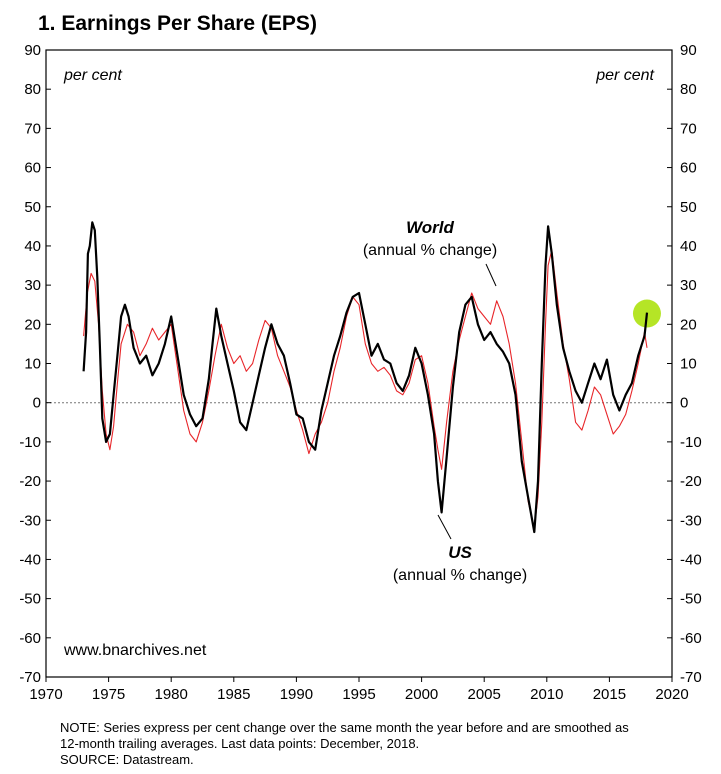 The image size is (721, 774). Describe the element at coordinates (688, 285) in the screenshot. I see `y-tick-label-right: 30` at that location.